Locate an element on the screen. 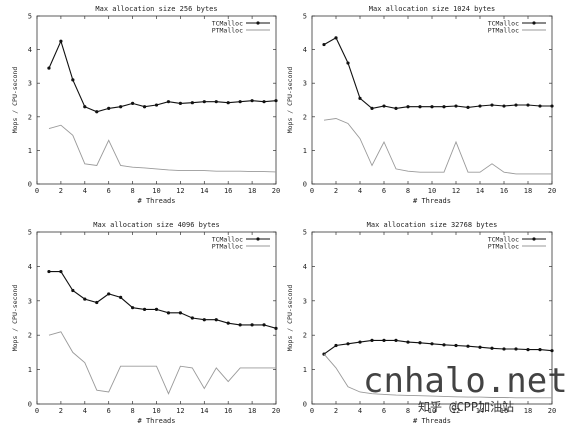 The width and height of the screenshot is (565, 427). y-axis-label: Mops / CPU-second is located at coordinates (15, 100).